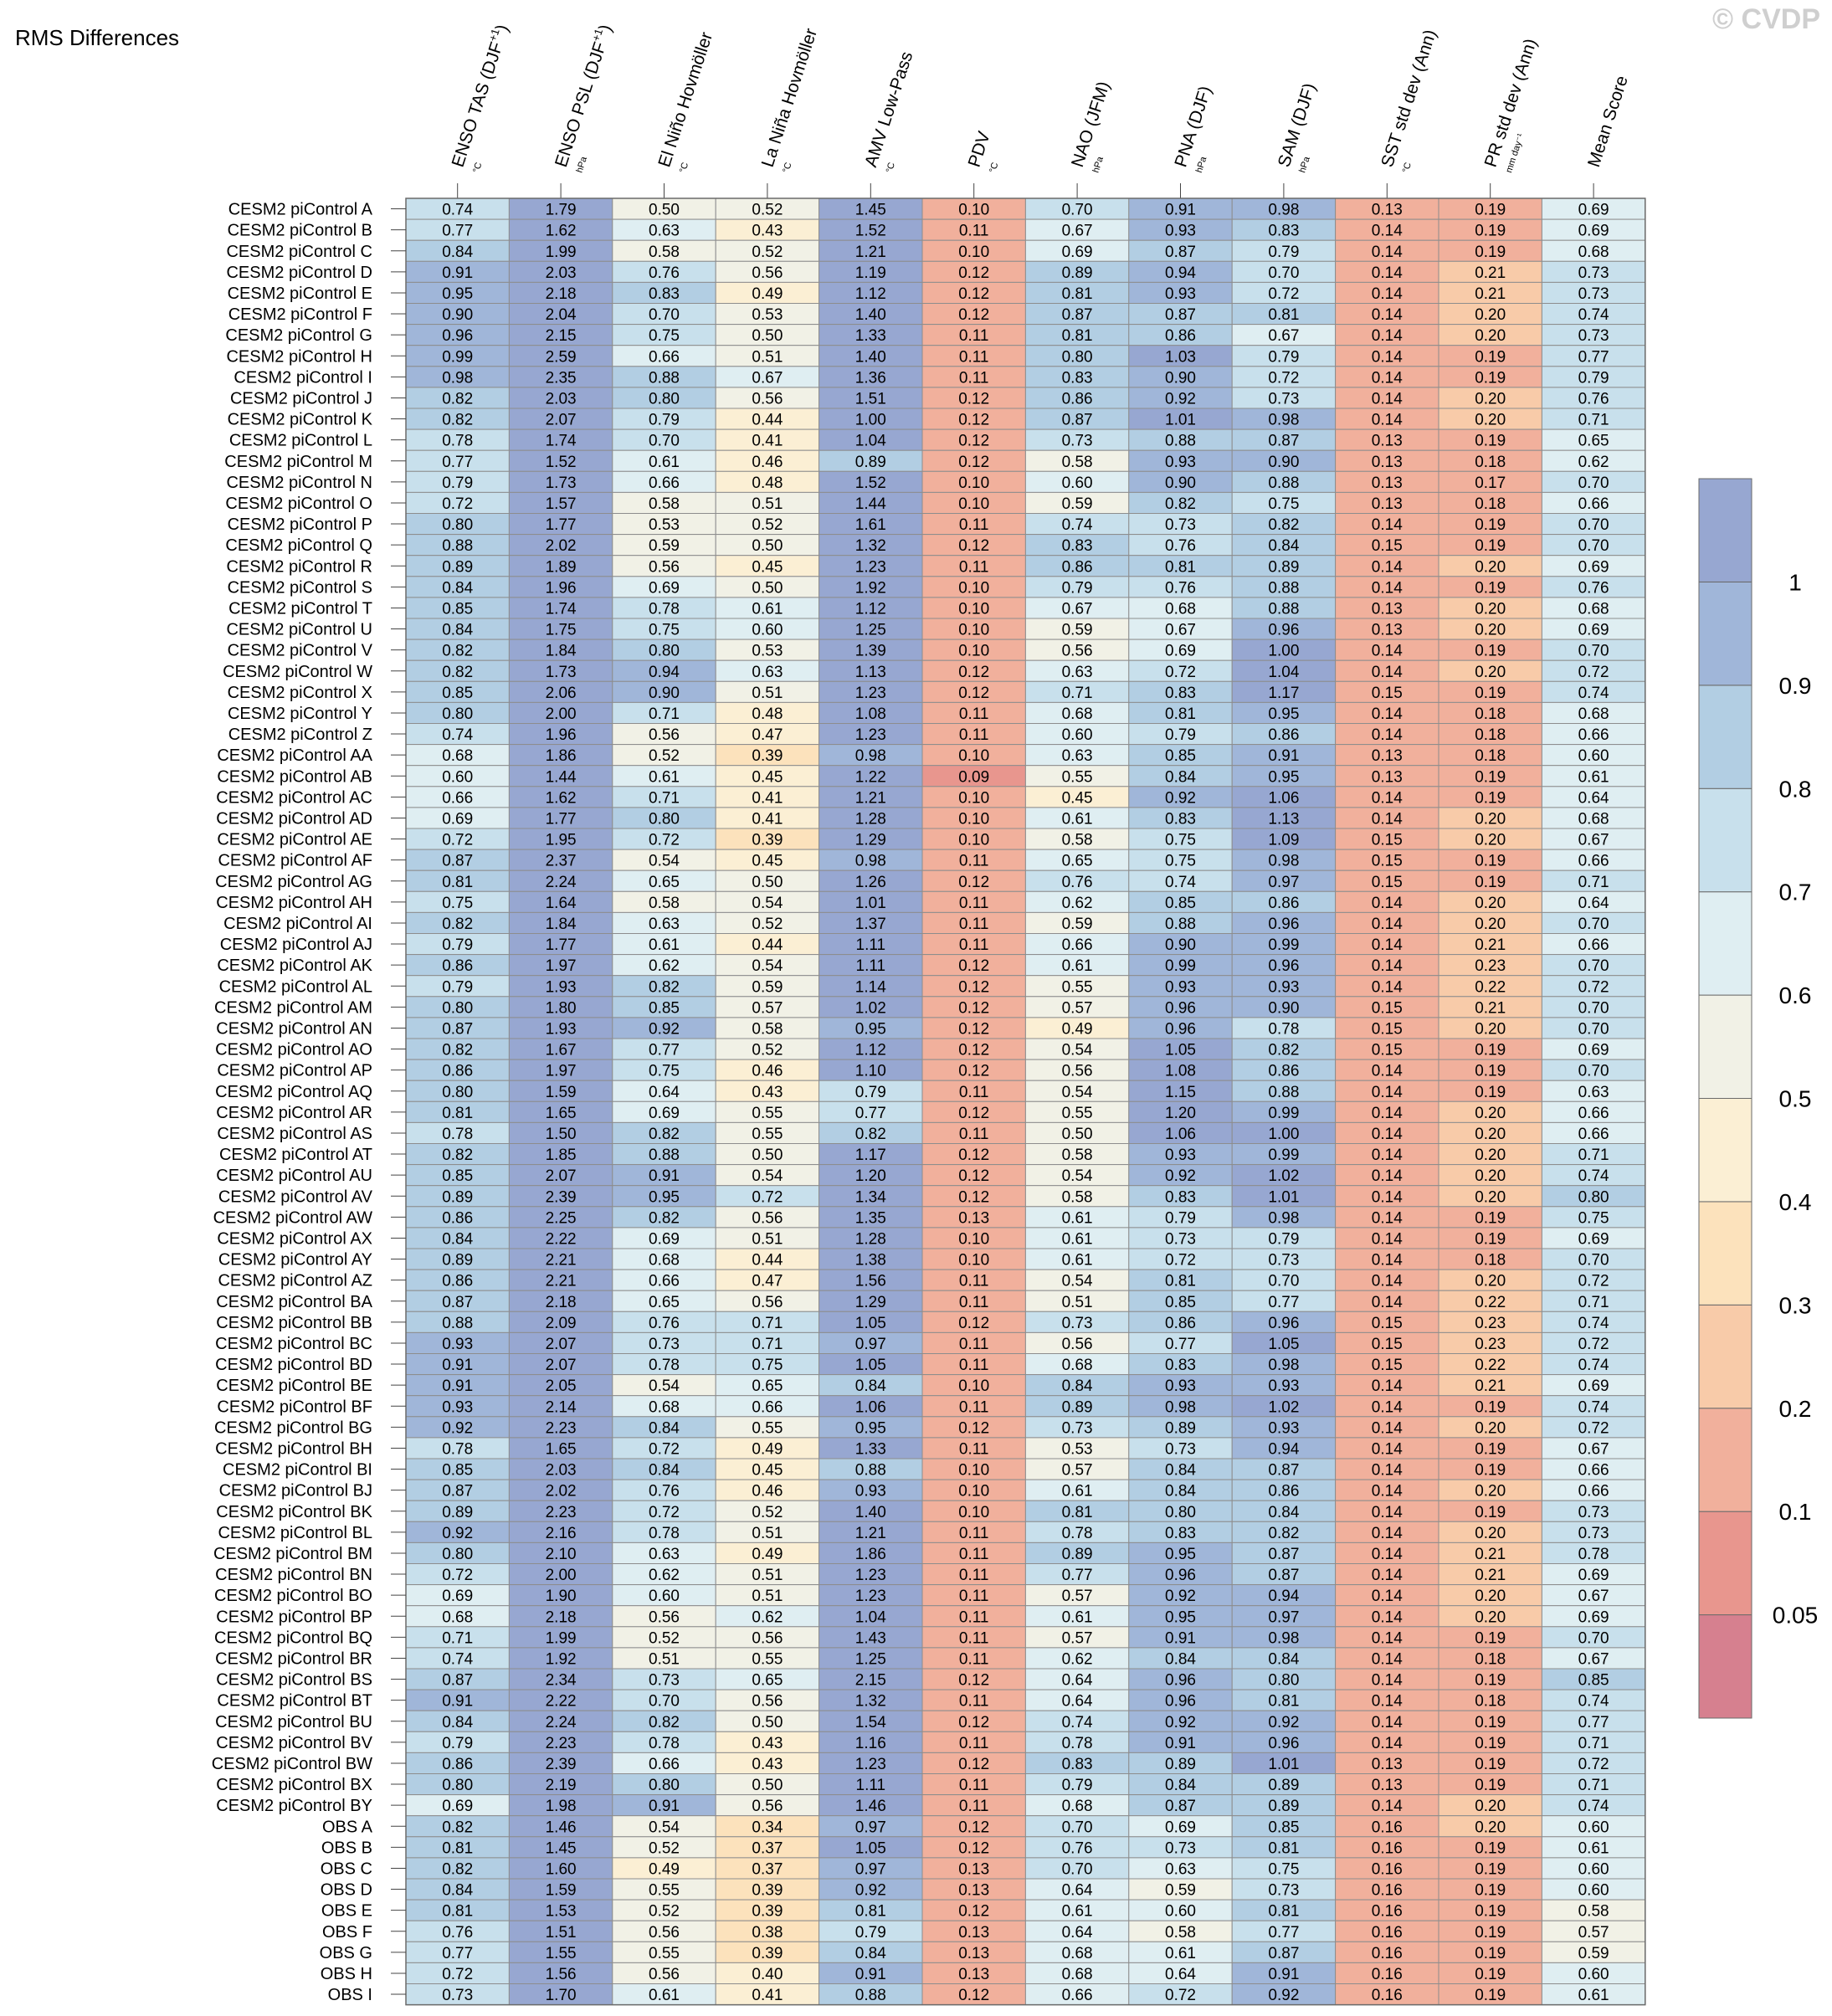 The height and width of the screenshot is (2016, 1832). I want to click on row-label: CESM2 piControl AC, so click(294, 798).